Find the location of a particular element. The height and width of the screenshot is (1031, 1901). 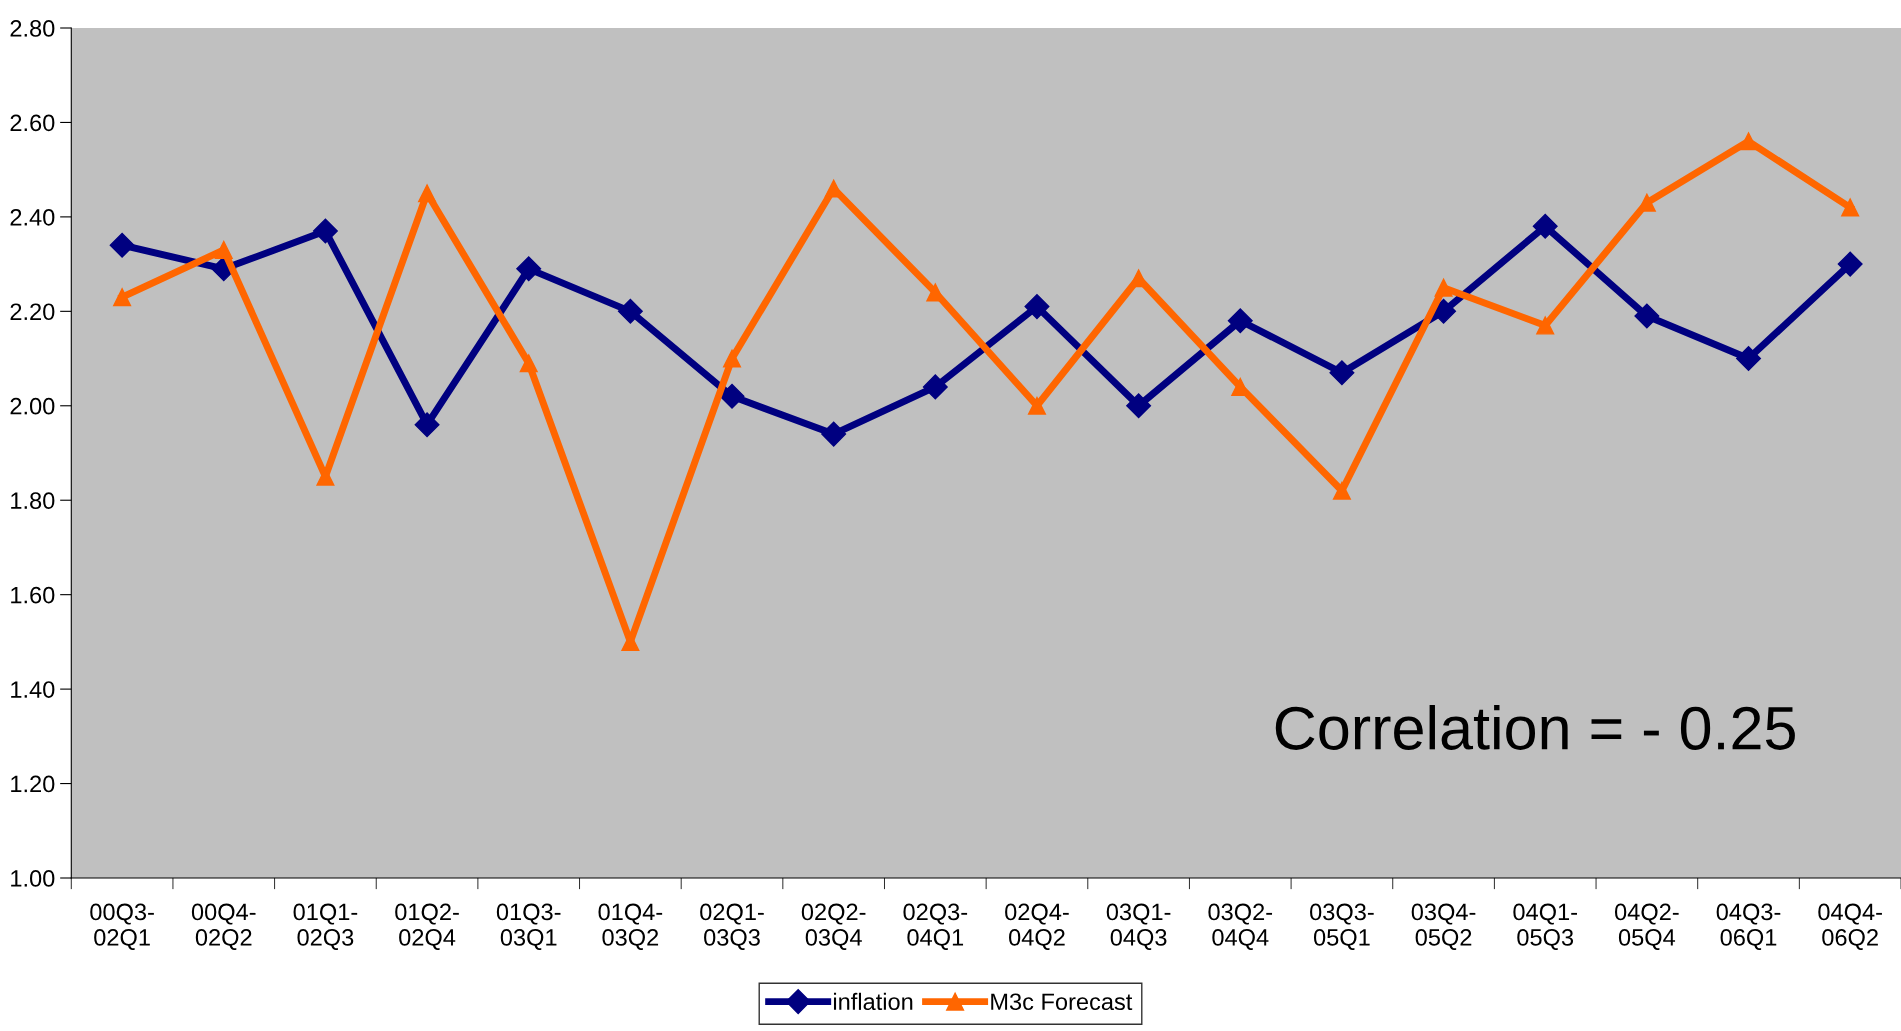

legend-label: M3c Forecast is located at coordinates (1062, 1002).